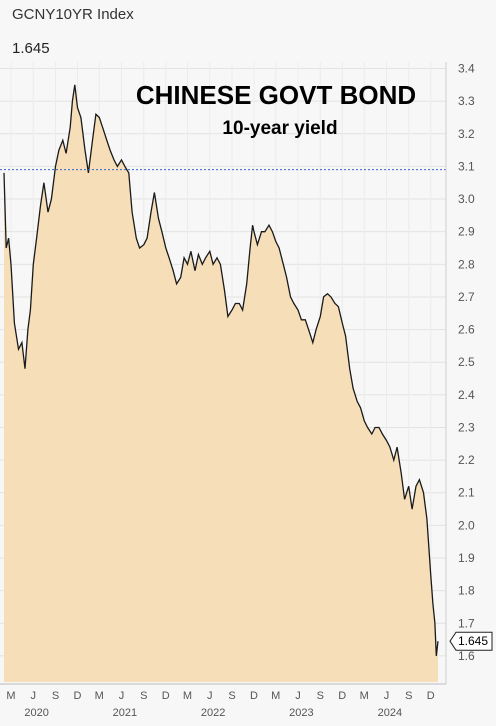 This screenshot has width=496, height=726. What do you see at coordinates (213, 713) in the screenshot?
I see `x-year-label: 2022` at bounding box center [213, 713].